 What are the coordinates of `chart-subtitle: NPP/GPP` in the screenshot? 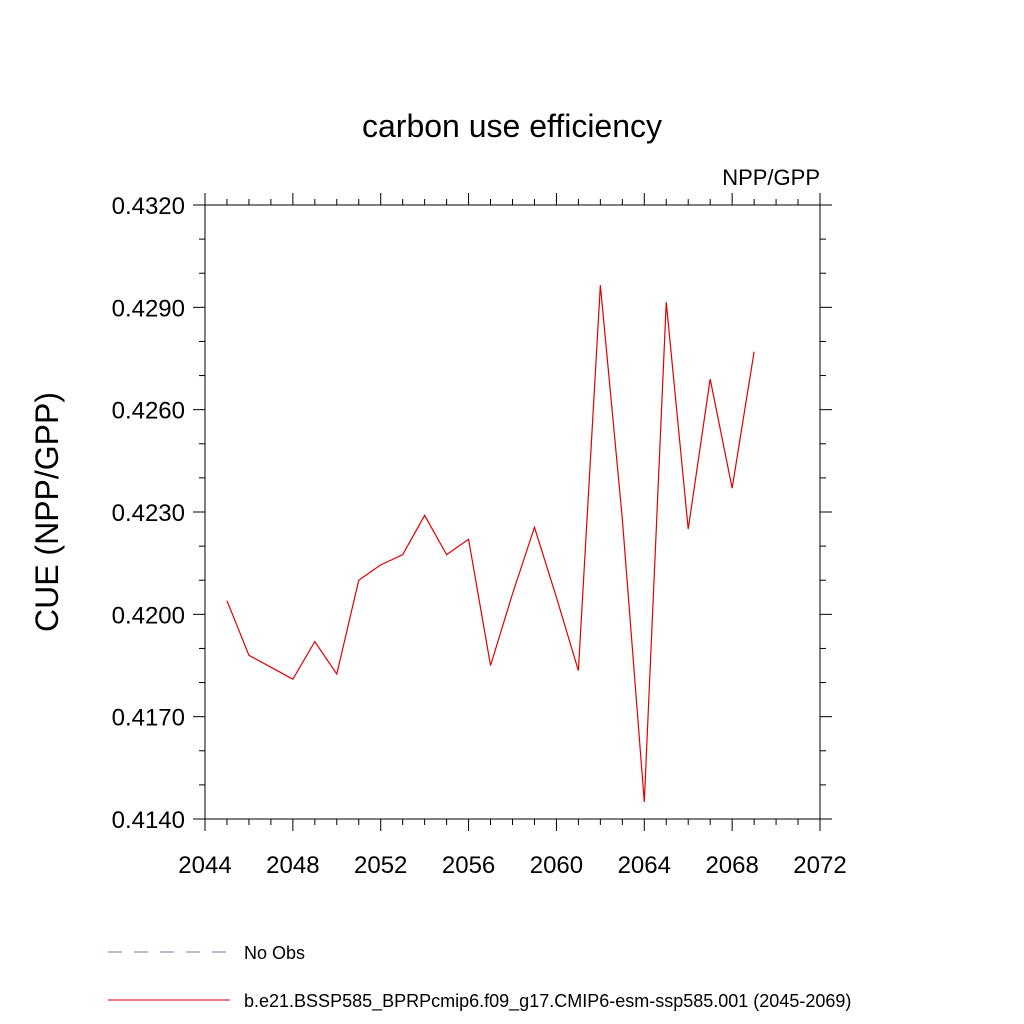 It's located at (771, 177).